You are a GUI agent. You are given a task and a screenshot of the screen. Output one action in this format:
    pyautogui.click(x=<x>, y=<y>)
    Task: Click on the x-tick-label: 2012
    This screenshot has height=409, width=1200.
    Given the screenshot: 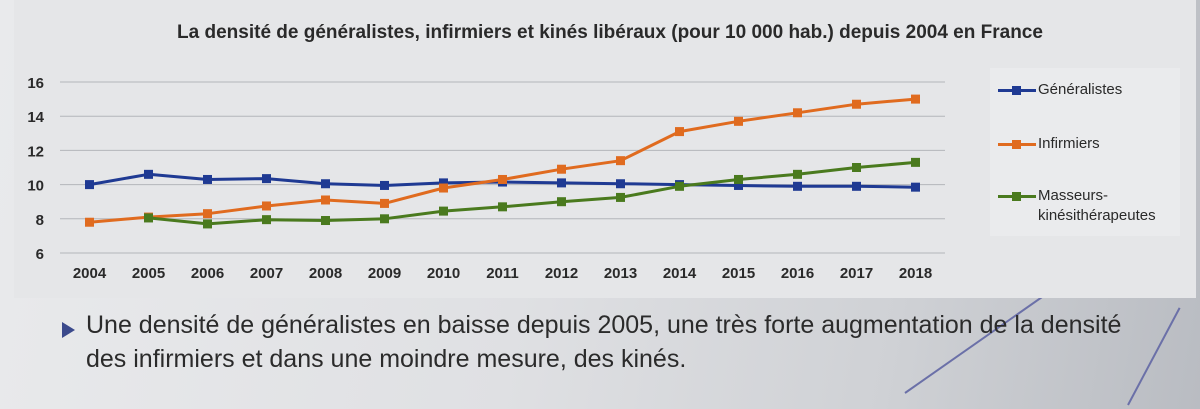 What is the action you would take?
    pyautogui.click(x=561, y=273)
    